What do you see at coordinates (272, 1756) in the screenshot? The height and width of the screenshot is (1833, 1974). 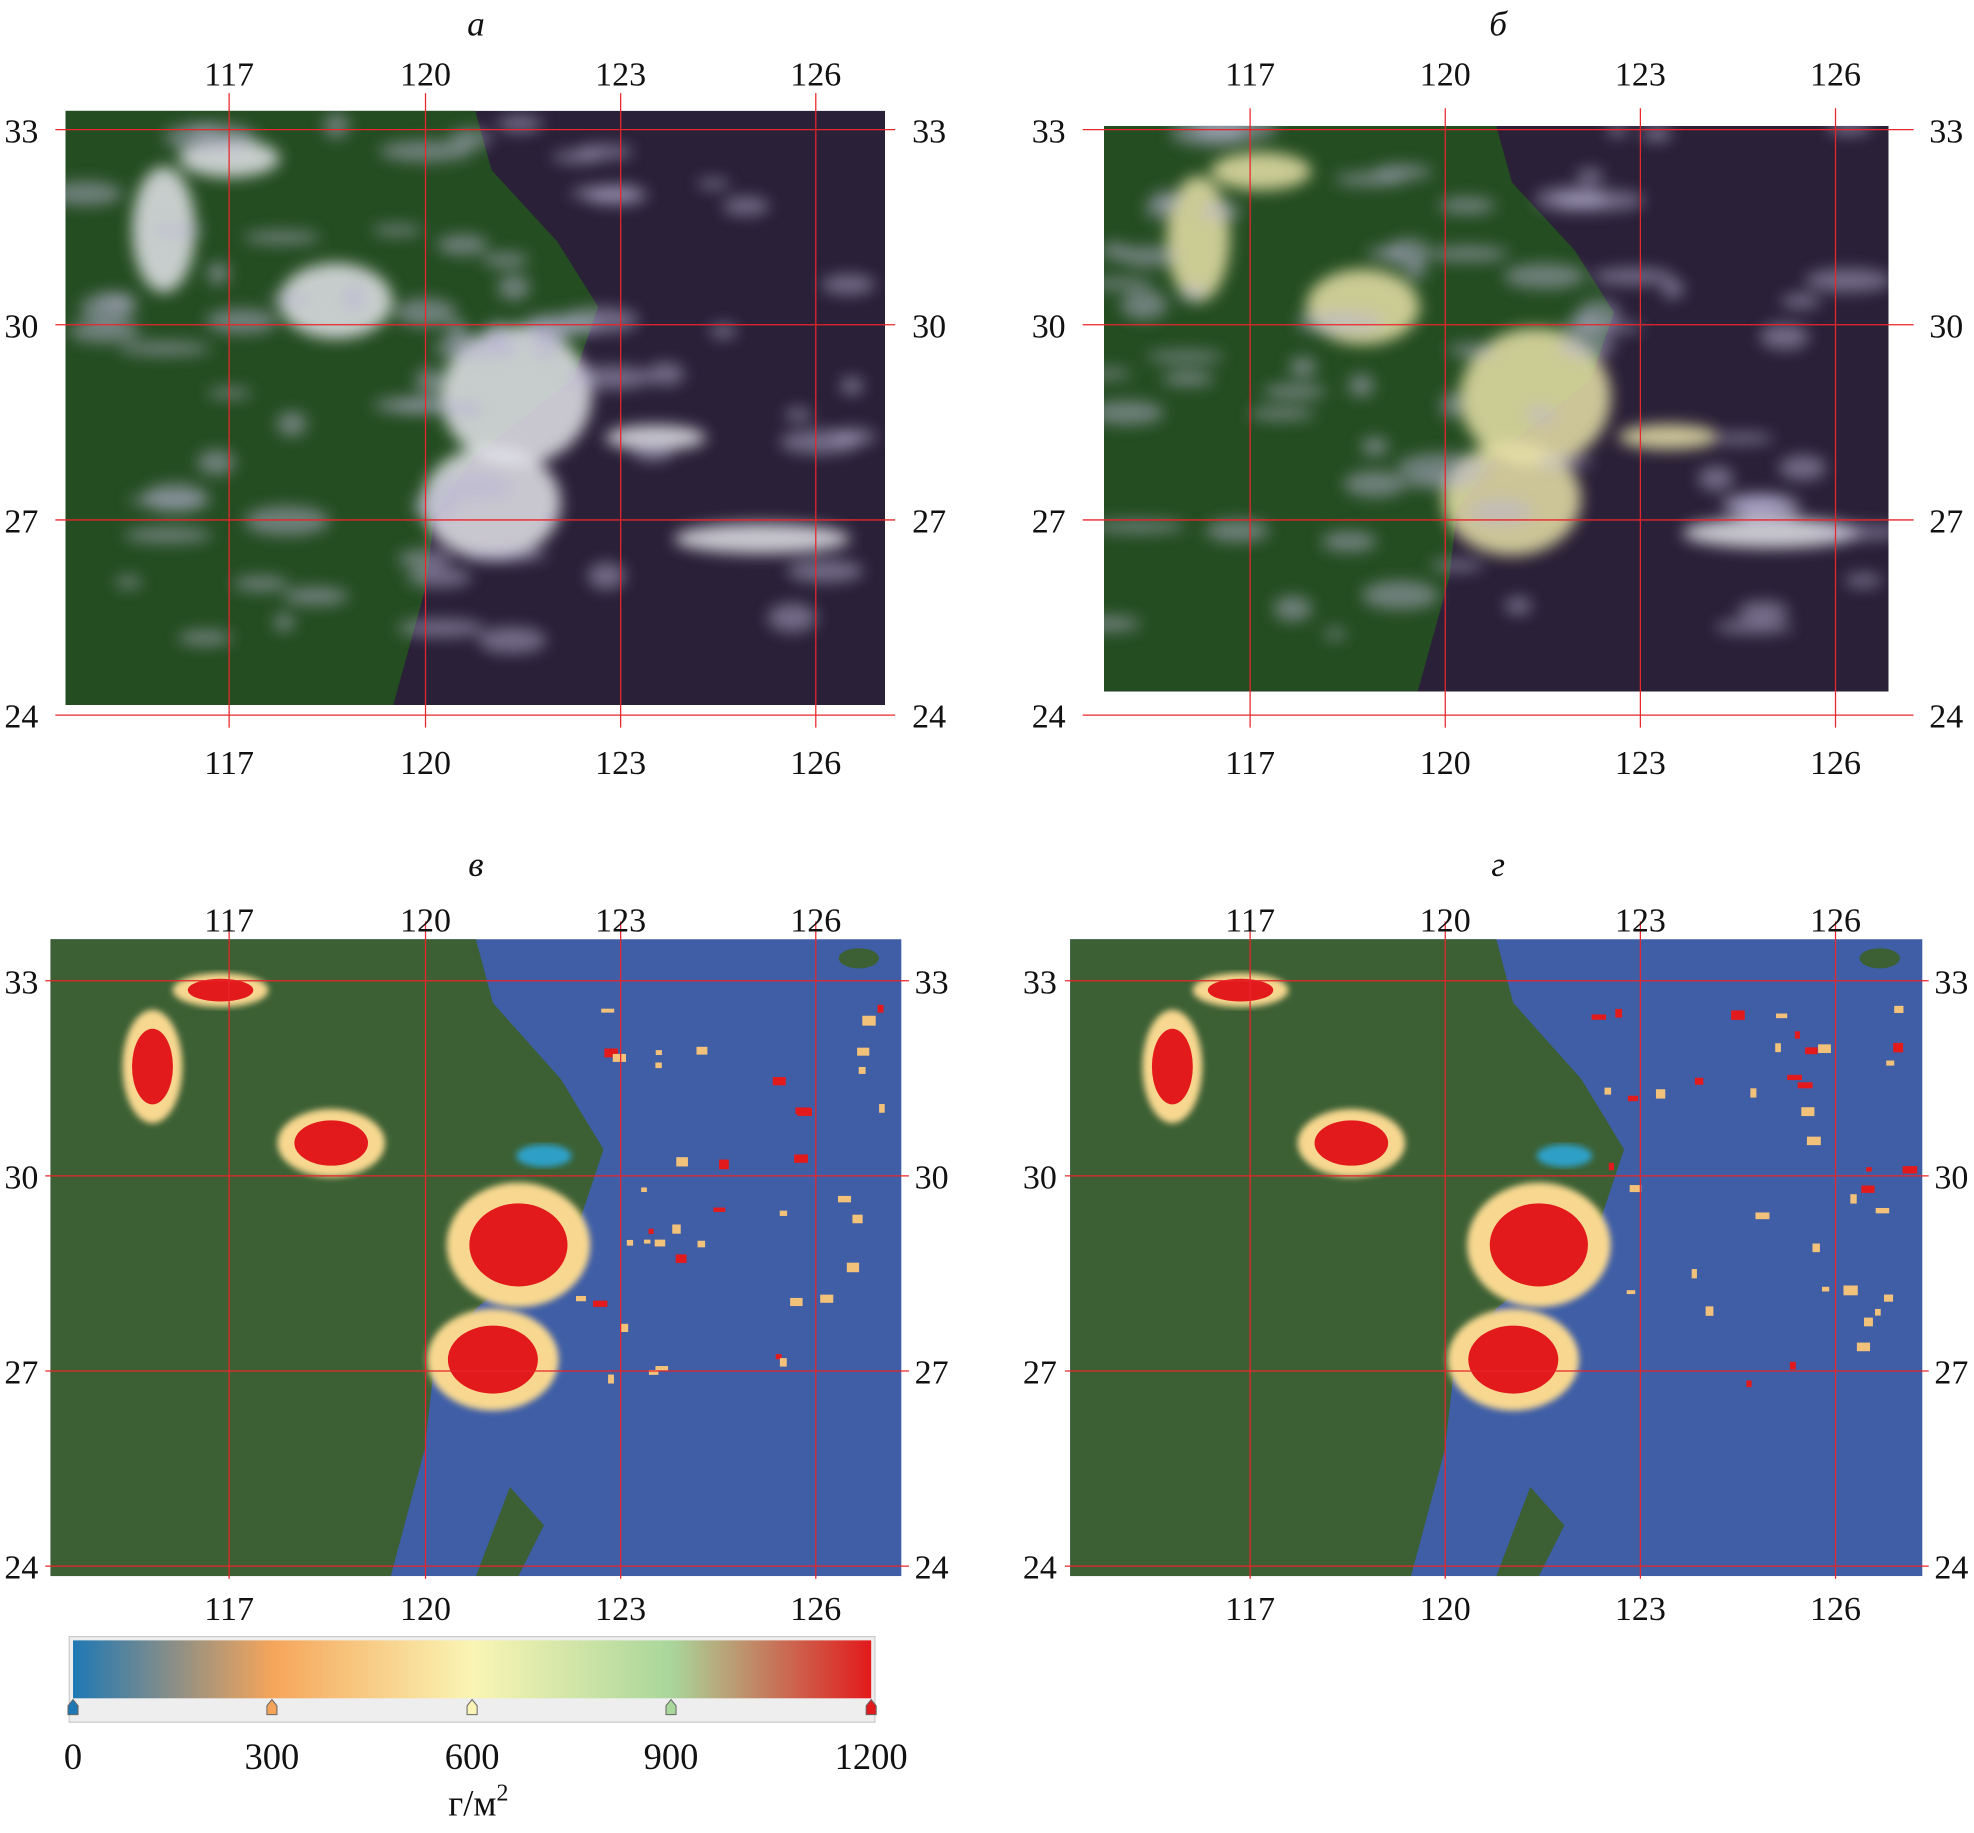 I see `colorbar-tick-label: 300` at bounding box center [272, 1756].